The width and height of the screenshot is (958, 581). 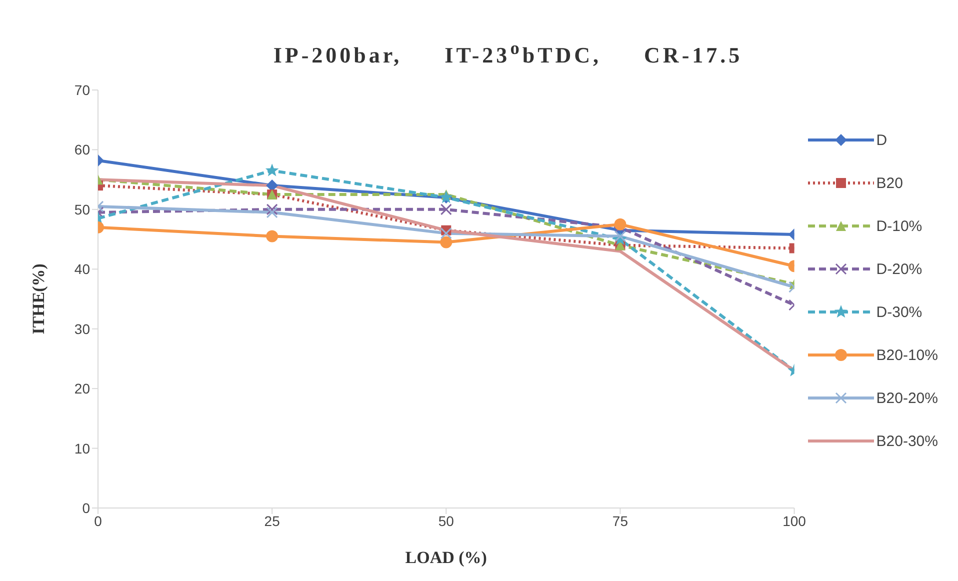 What do you see at coordinates (882, 140) in the screenshot?
I see `legend-label: D` at bounding box center [882, 140].